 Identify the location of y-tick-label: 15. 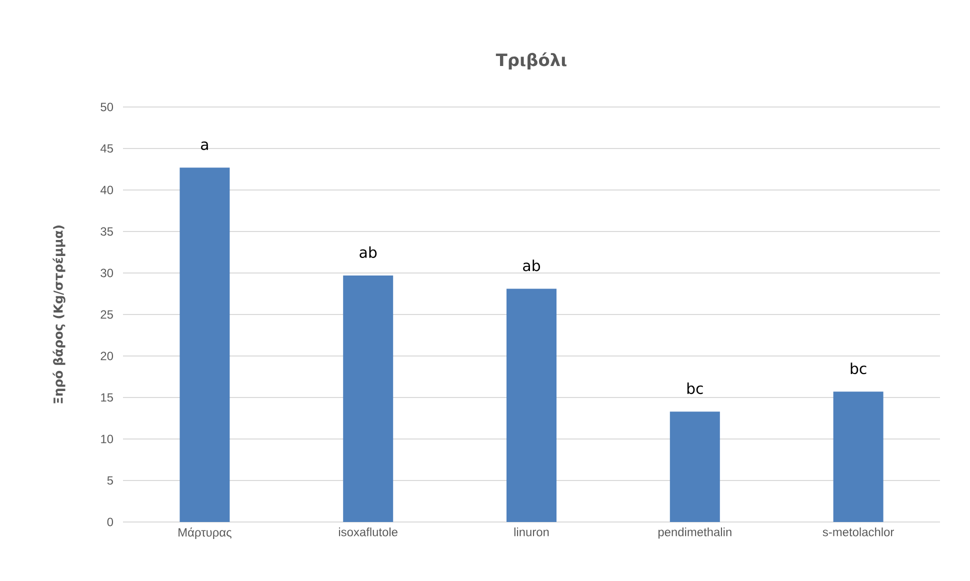
(107, 397).